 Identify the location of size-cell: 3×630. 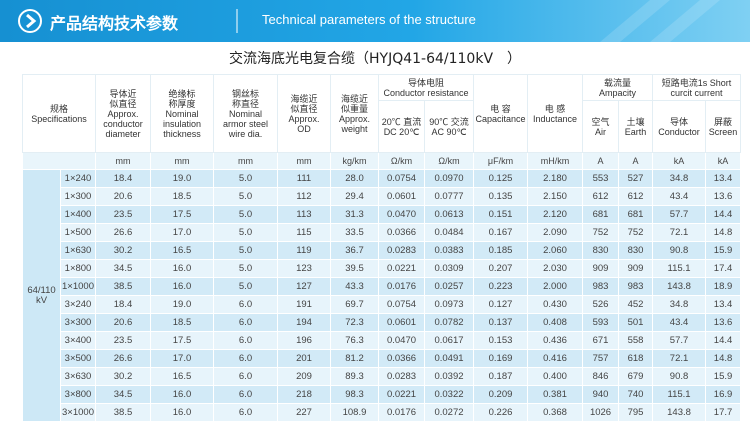
(78, 376).